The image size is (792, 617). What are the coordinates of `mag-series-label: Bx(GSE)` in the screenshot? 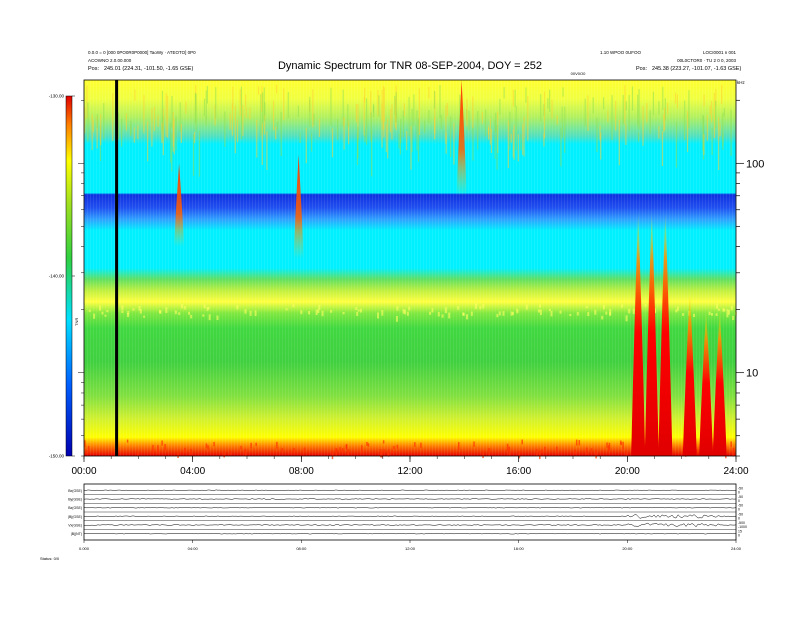 It's located at (75, 491).